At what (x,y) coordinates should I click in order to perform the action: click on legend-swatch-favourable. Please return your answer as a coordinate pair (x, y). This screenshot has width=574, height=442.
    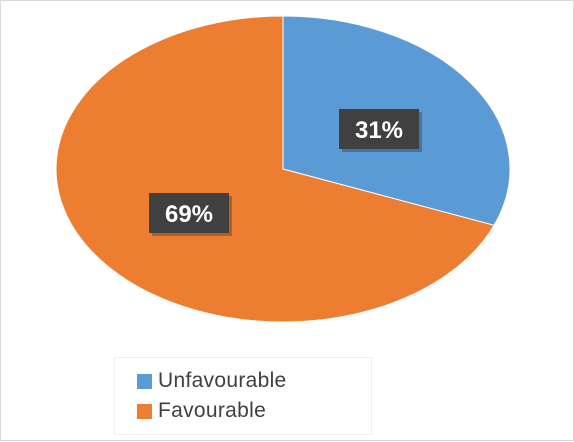
    Looking at the image, I should click on (144, 411).